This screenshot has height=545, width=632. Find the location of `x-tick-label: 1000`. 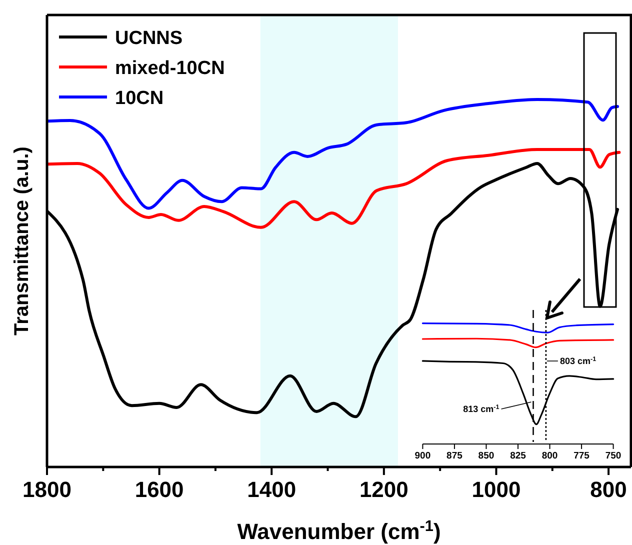

x-tick-label: 1000 is located at coordinates (496, 489).